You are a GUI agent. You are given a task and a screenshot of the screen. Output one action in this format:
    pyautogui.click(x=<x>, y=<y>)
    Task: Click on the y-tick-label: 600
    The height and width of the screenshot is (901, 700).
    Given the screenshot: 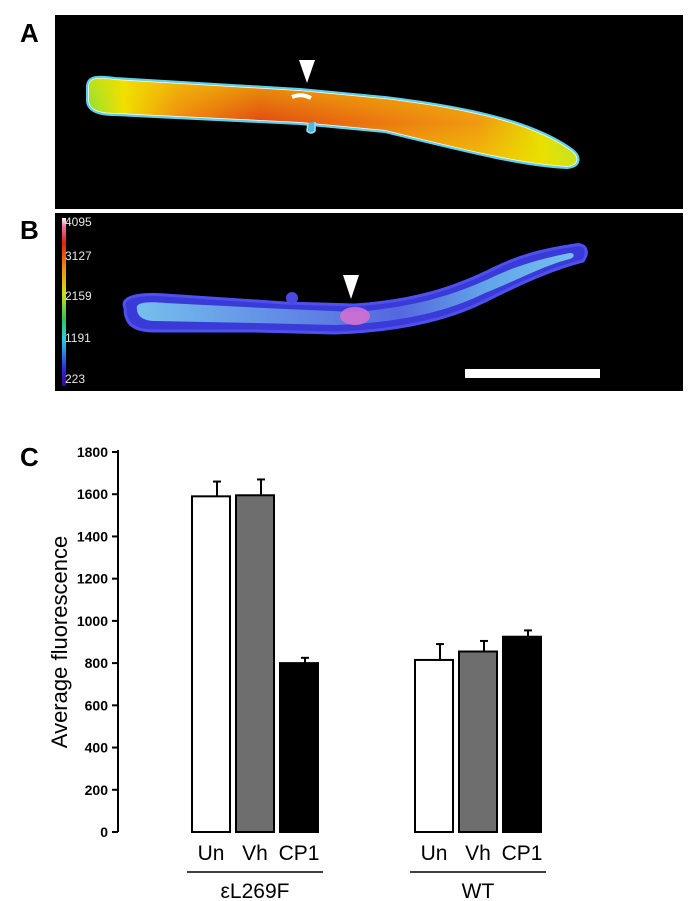 What is the action you would take?
    pyautogui.click(x=97, y=705)
    